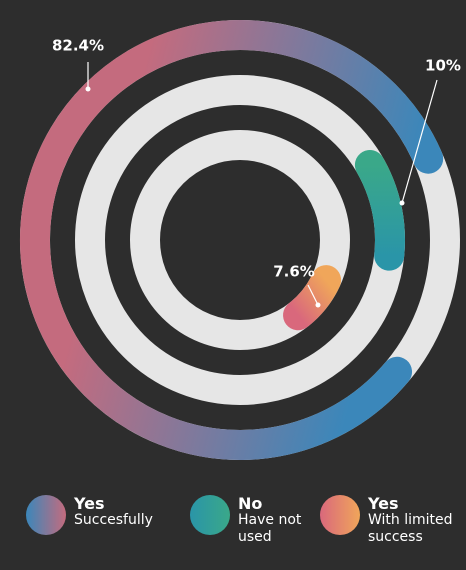  I want to click on legend-text: No Have not used, so click(288, 520).